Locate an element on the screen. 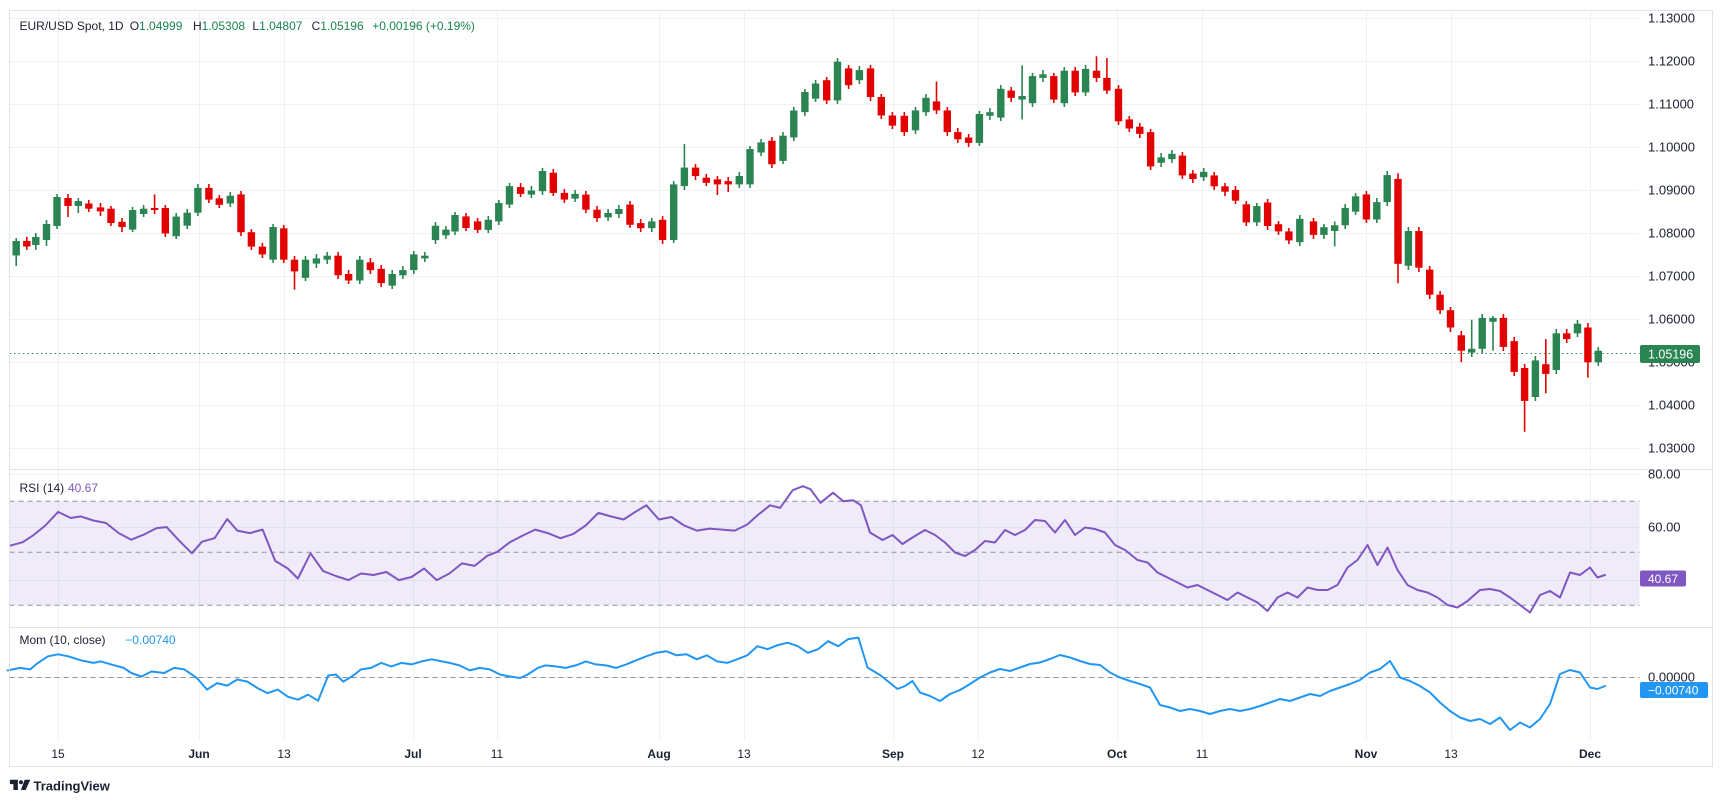 This screenshot has width=1723, height=808. svg-text: 12 is located at coordinates (978, 754).